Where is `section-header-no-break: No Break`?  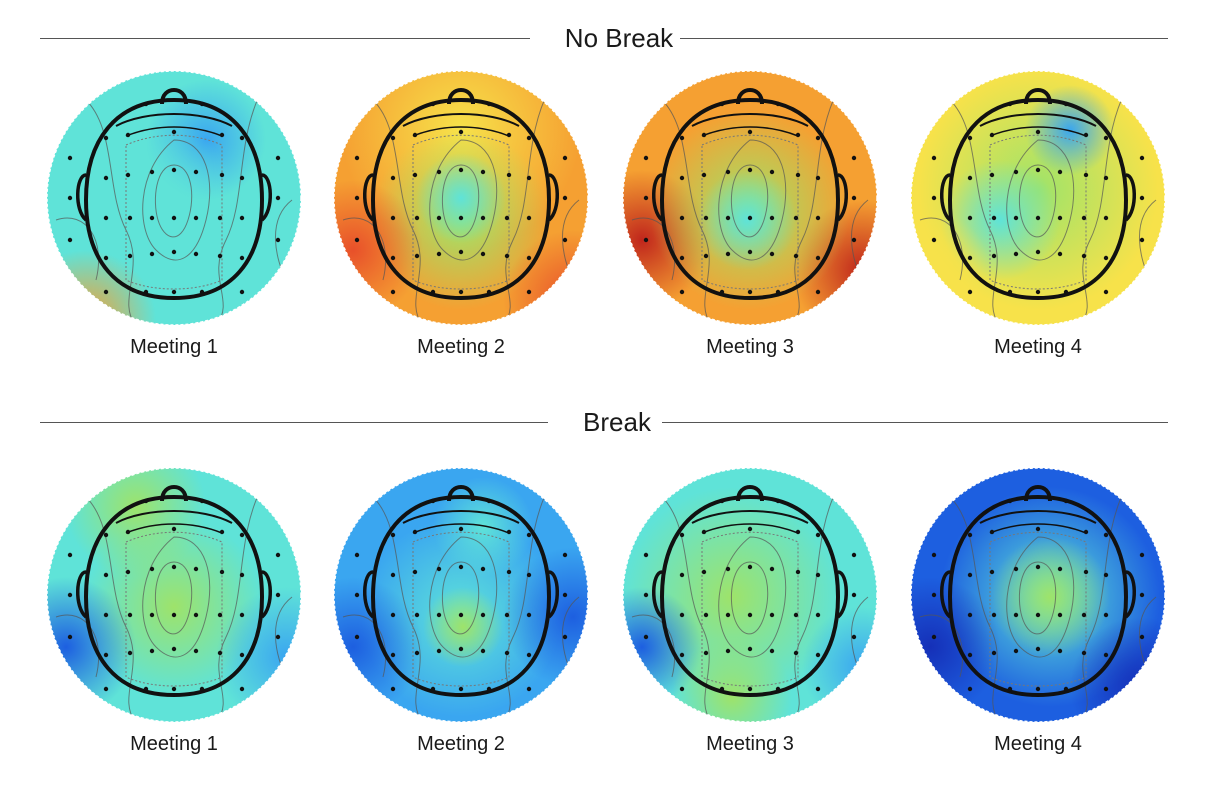 section-header-no-break: No Break is located at coordinates (604, 38).